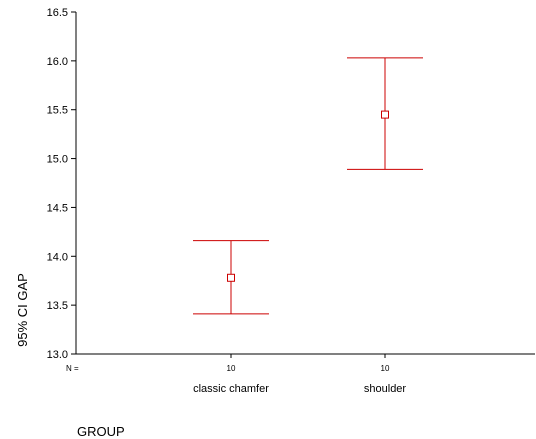 The width and height of the screenshot is (536, 439). Describe the element at coordinates (57, 355) in the screenshot. I see `y-tick-label: 13.0` at that location.